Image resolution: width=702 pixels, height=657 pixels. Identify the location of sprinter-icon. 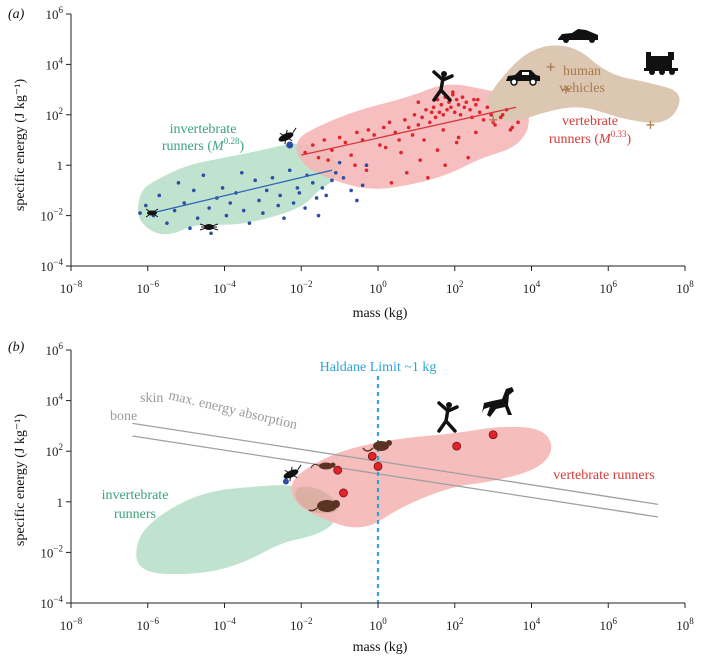
(448, 417).